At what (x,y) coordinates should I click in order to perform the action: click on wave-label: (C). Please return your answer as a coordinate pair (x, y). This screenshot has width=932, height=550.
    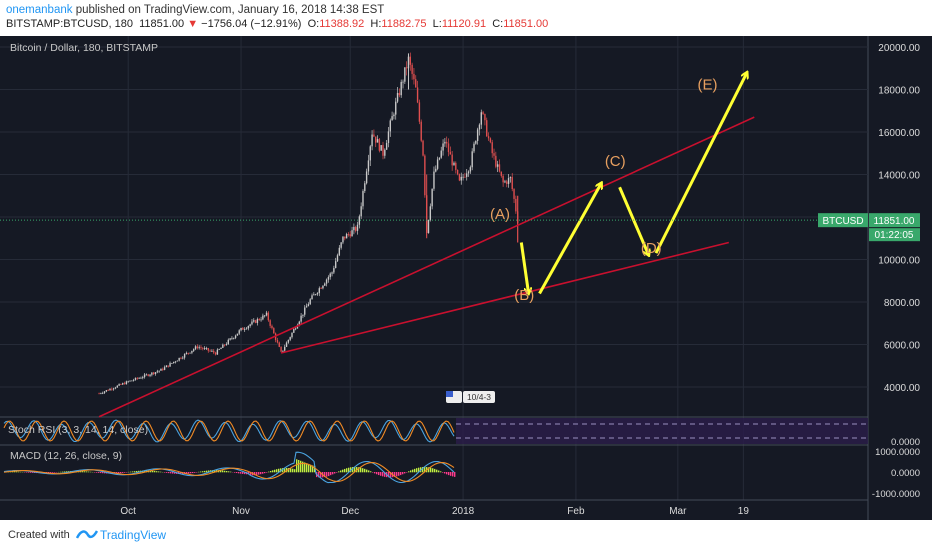
    Looking at the image, I should click on (615, 161).